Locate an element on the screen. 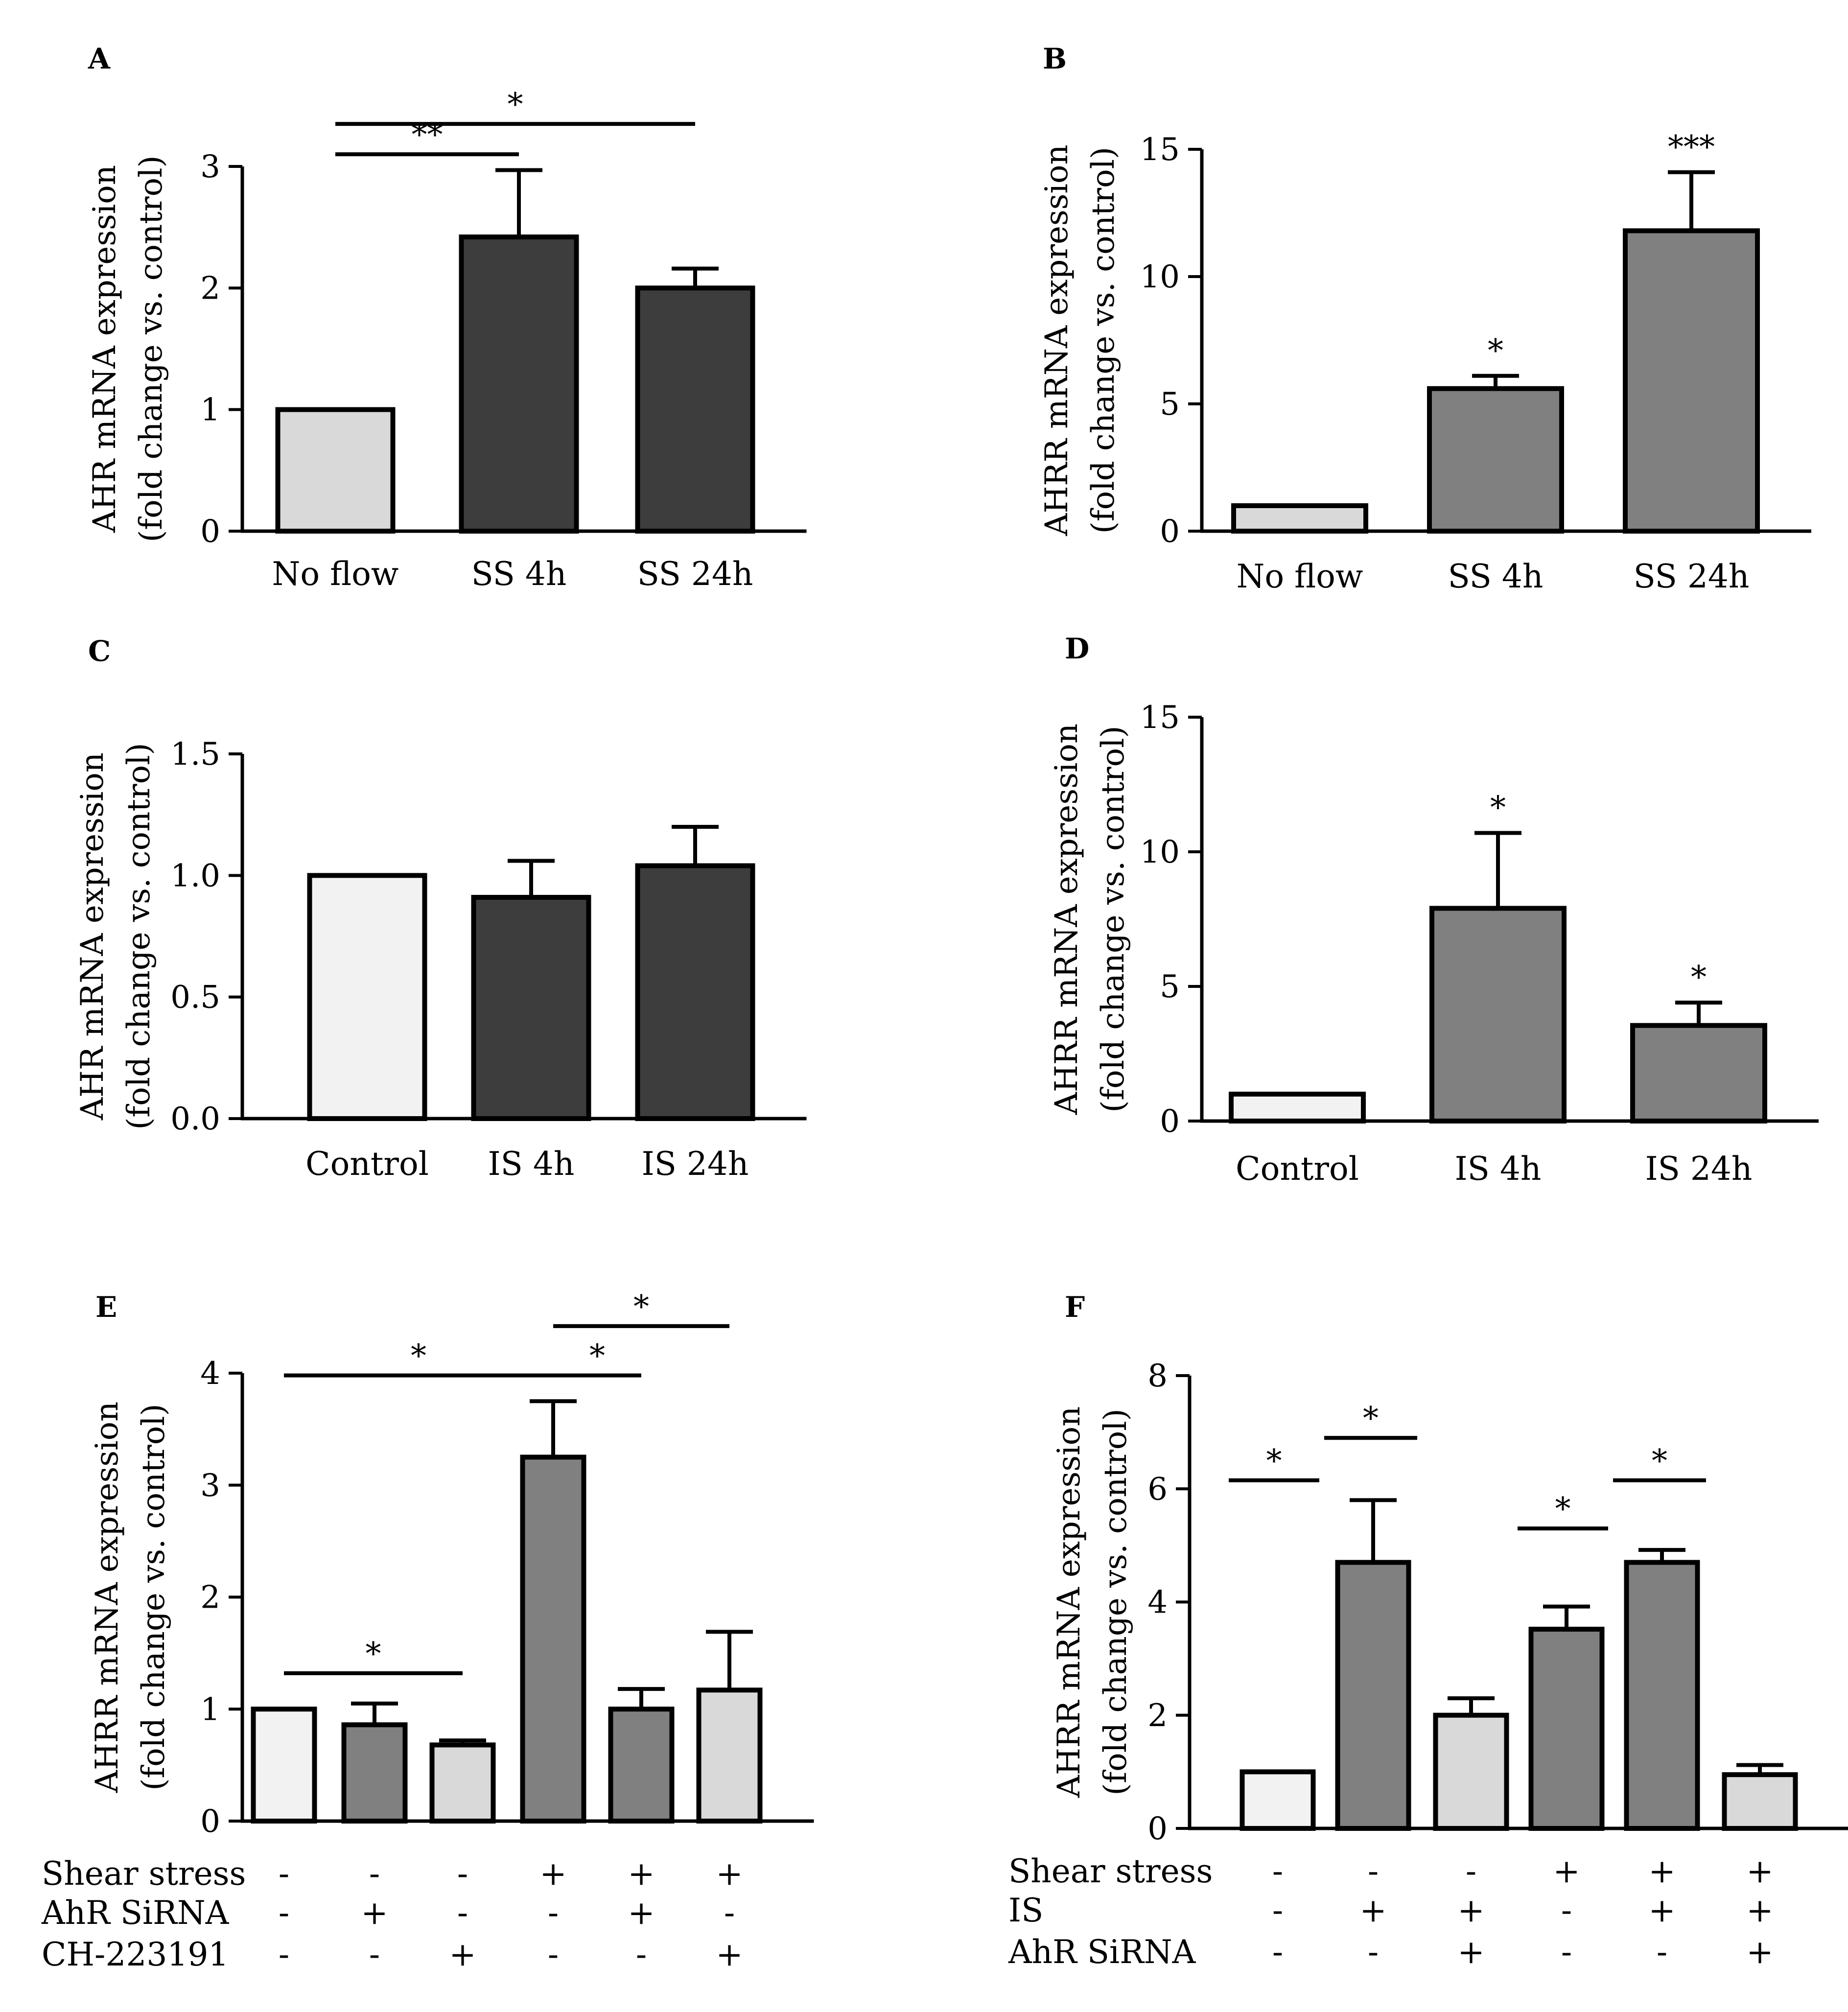 Image resolution: width=1848 pixels, height=2012 pixels. category-label: No flow is located at coordinates (335, 574).